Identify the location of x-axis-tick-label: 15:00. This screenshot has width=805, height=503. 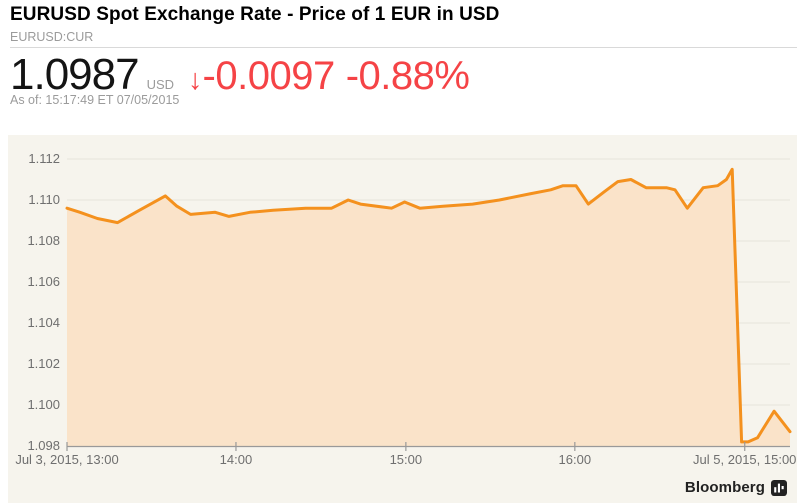
(406, 459).